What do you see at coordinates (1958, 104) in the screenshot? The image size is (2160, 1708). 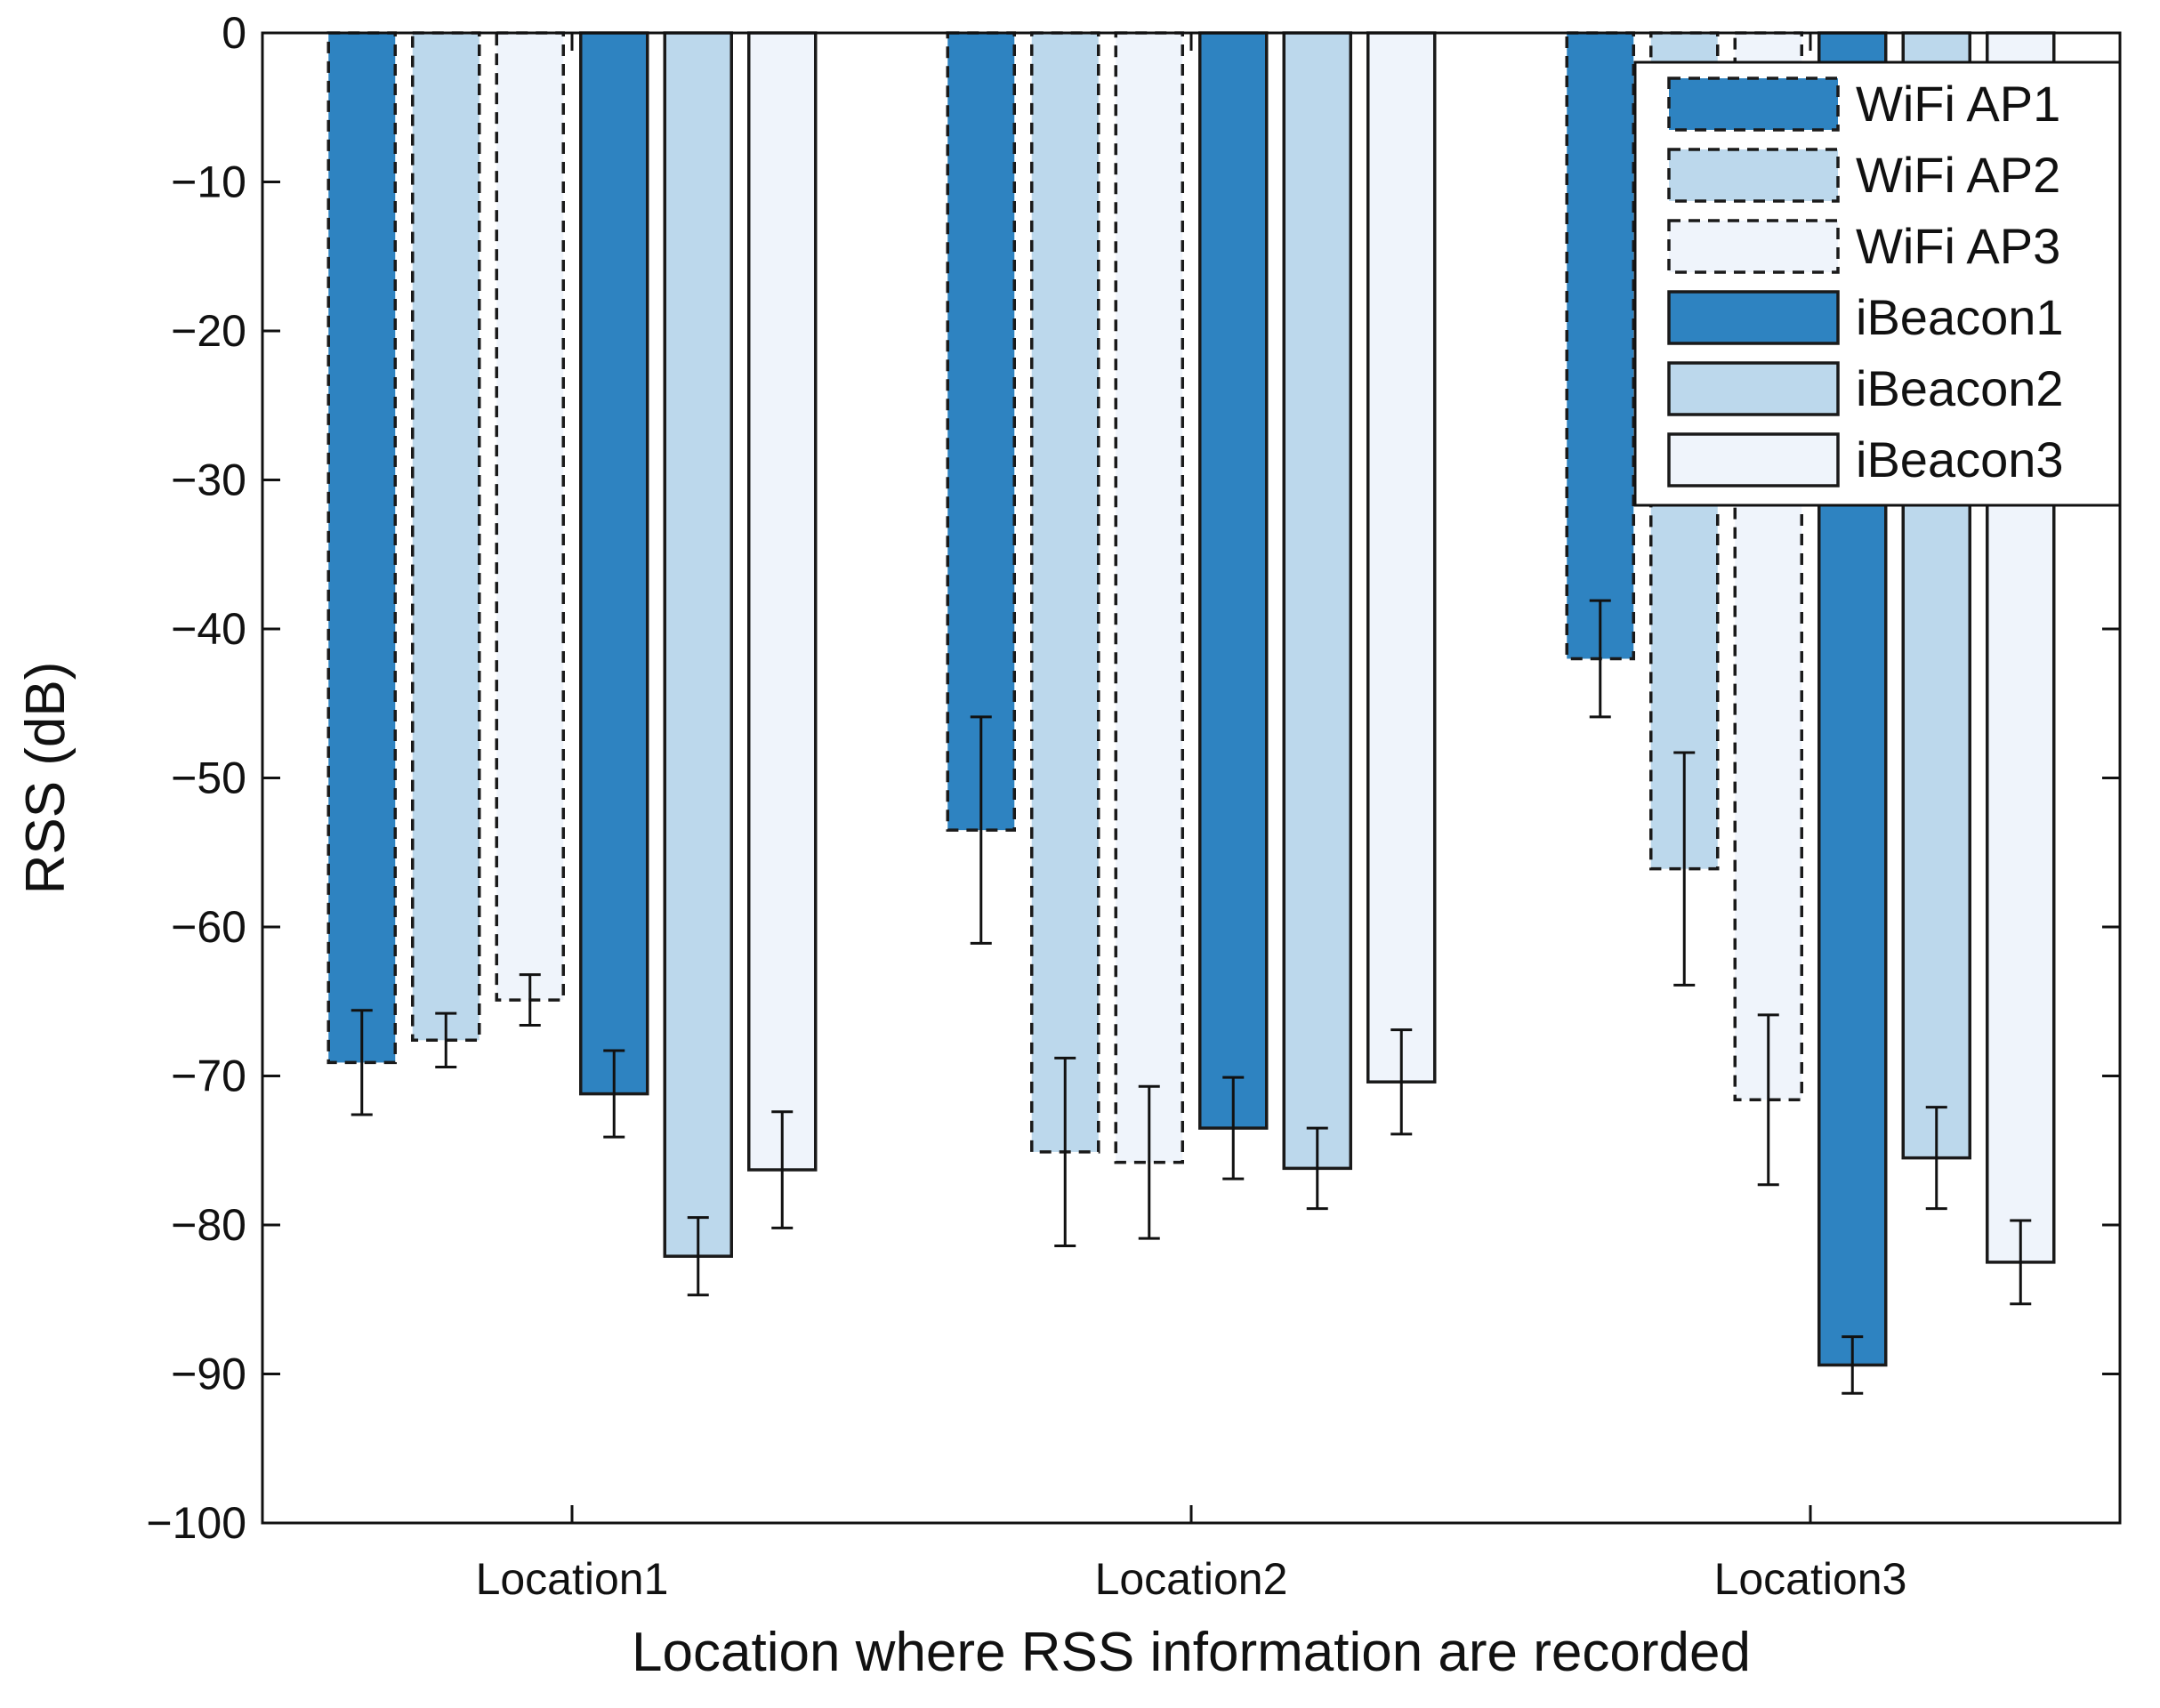 I see `legend-label: WiFi AP1` at bounding box center [1958, 104].